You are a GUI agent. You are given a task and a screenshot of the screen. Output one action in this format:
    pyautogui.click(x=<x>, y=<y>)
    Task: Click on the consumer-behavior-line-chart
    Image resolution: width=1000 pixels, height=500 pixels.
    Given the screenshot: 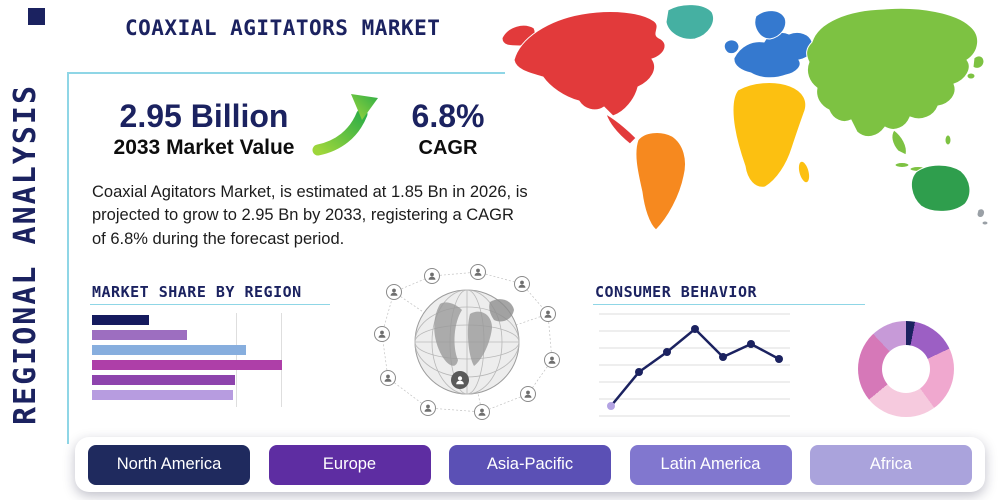 What is the action you would take?
    pyautogui.click(x=694, y=365)
    